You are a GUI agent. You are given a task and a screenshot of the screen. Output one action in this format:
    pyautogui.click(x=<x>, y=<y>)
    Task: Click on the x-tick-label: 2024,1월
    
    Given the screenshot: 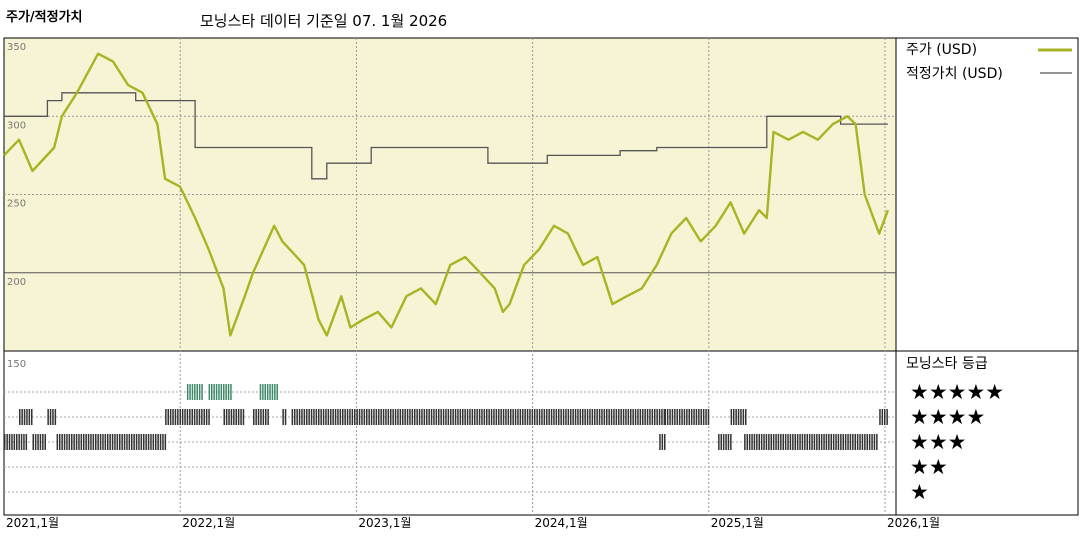 What is the action you would take?
    pyautogui.click(x=561, y=523)
    